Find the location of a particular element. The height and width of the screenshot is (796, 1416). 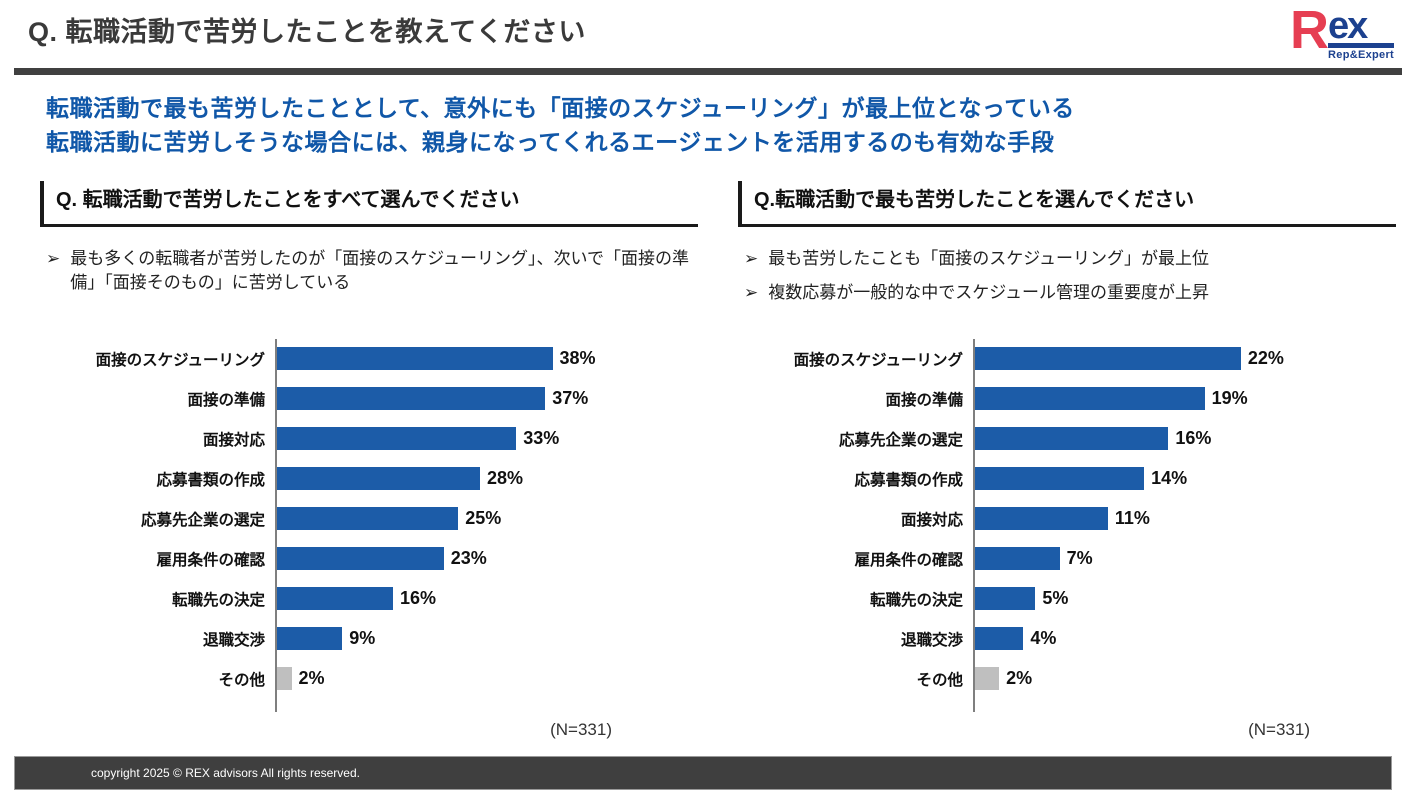

chart-row: 雇用条件の確認 23% is located at coordinates (369, 558).